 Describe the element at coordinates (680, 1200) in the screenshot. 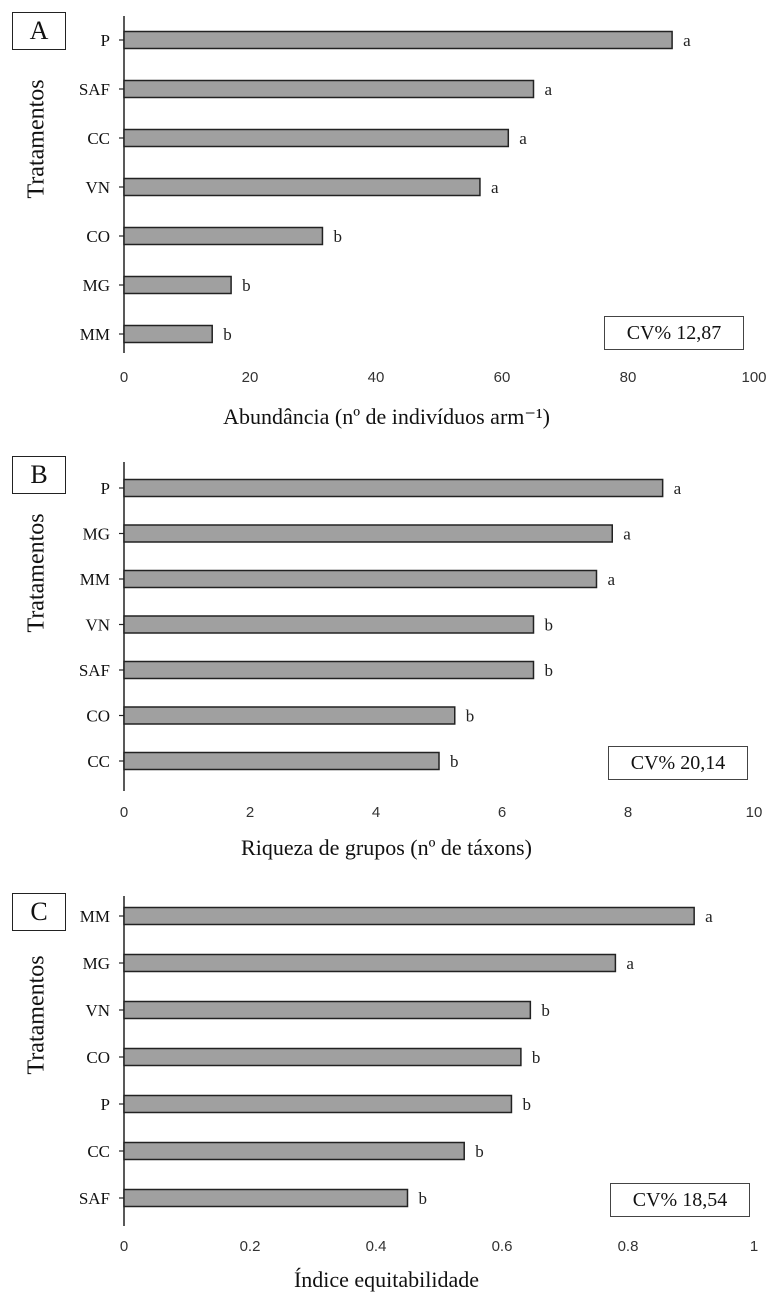

I see `cv-label: CV% 18,54` at that location.